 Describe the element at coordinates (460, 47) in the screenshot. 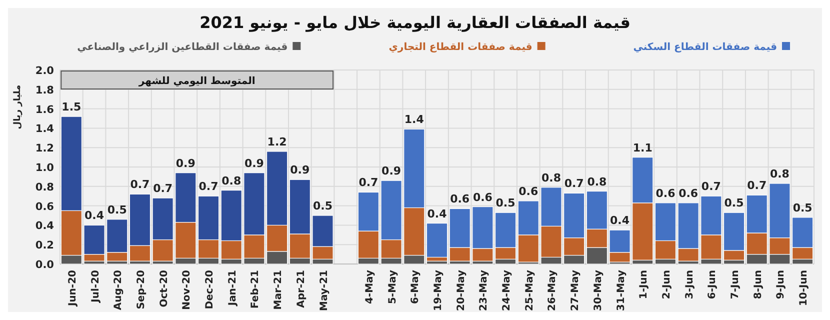

I see `legend-label: قيمة صفقات القطاع التجاري` at that location.